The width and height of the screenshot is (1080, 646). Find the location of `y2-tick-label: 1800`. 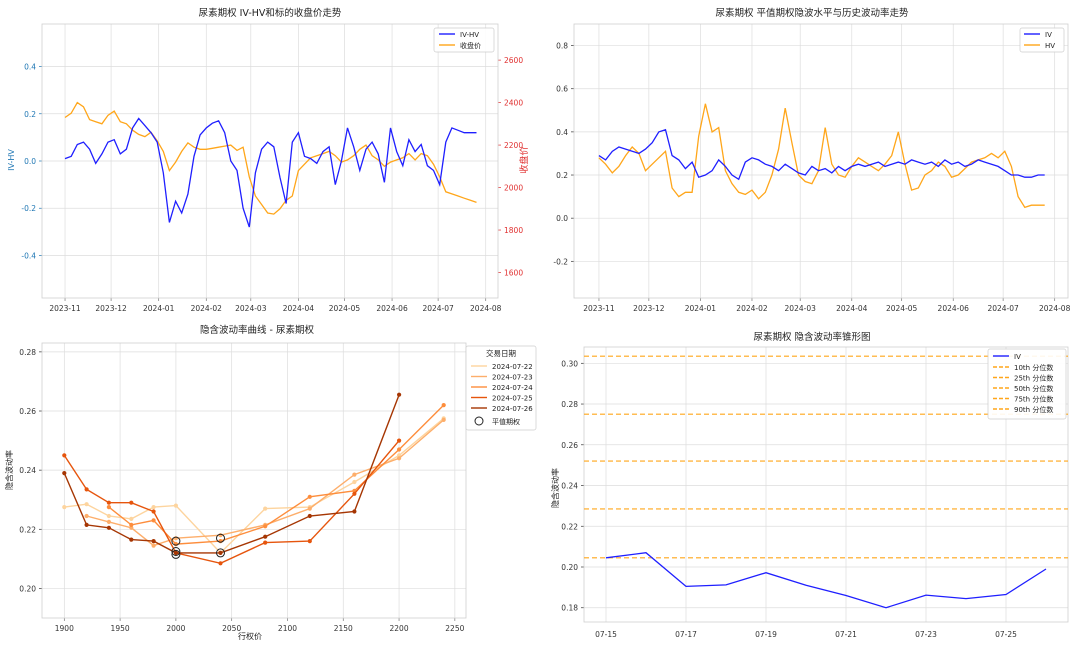

y2-tick-label: 1800 is located at coordinates (513, 230).